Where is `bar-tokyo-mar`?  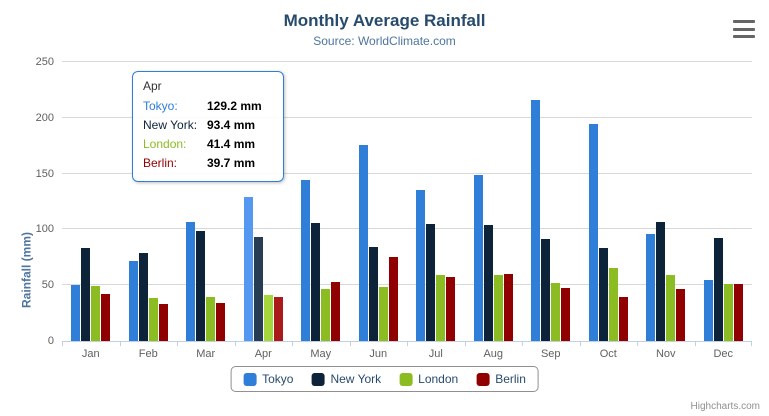 bar-tokyo-mar is located at coordinates (191, 281).